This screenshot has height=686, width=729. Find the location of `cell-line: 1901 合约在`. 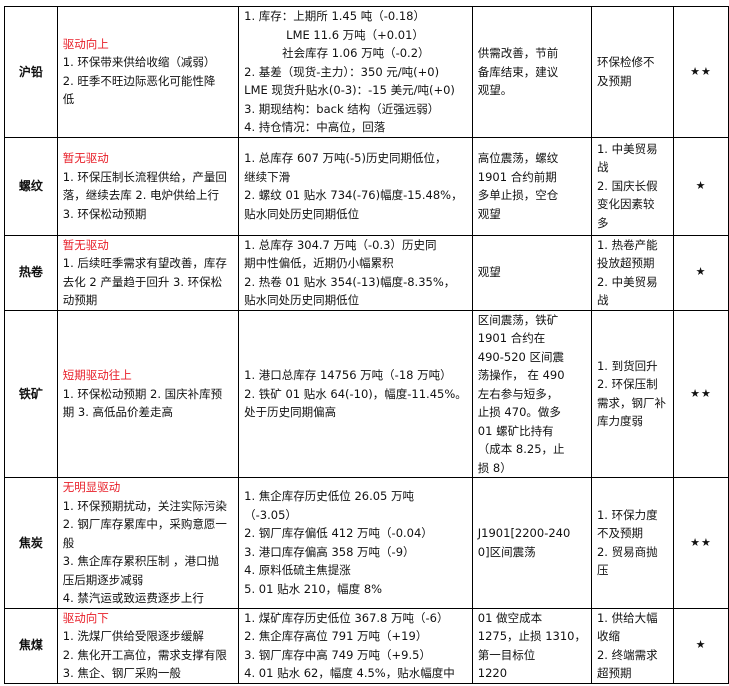

cell-line: 1901 合约在 is located at coordinates (511, 338).